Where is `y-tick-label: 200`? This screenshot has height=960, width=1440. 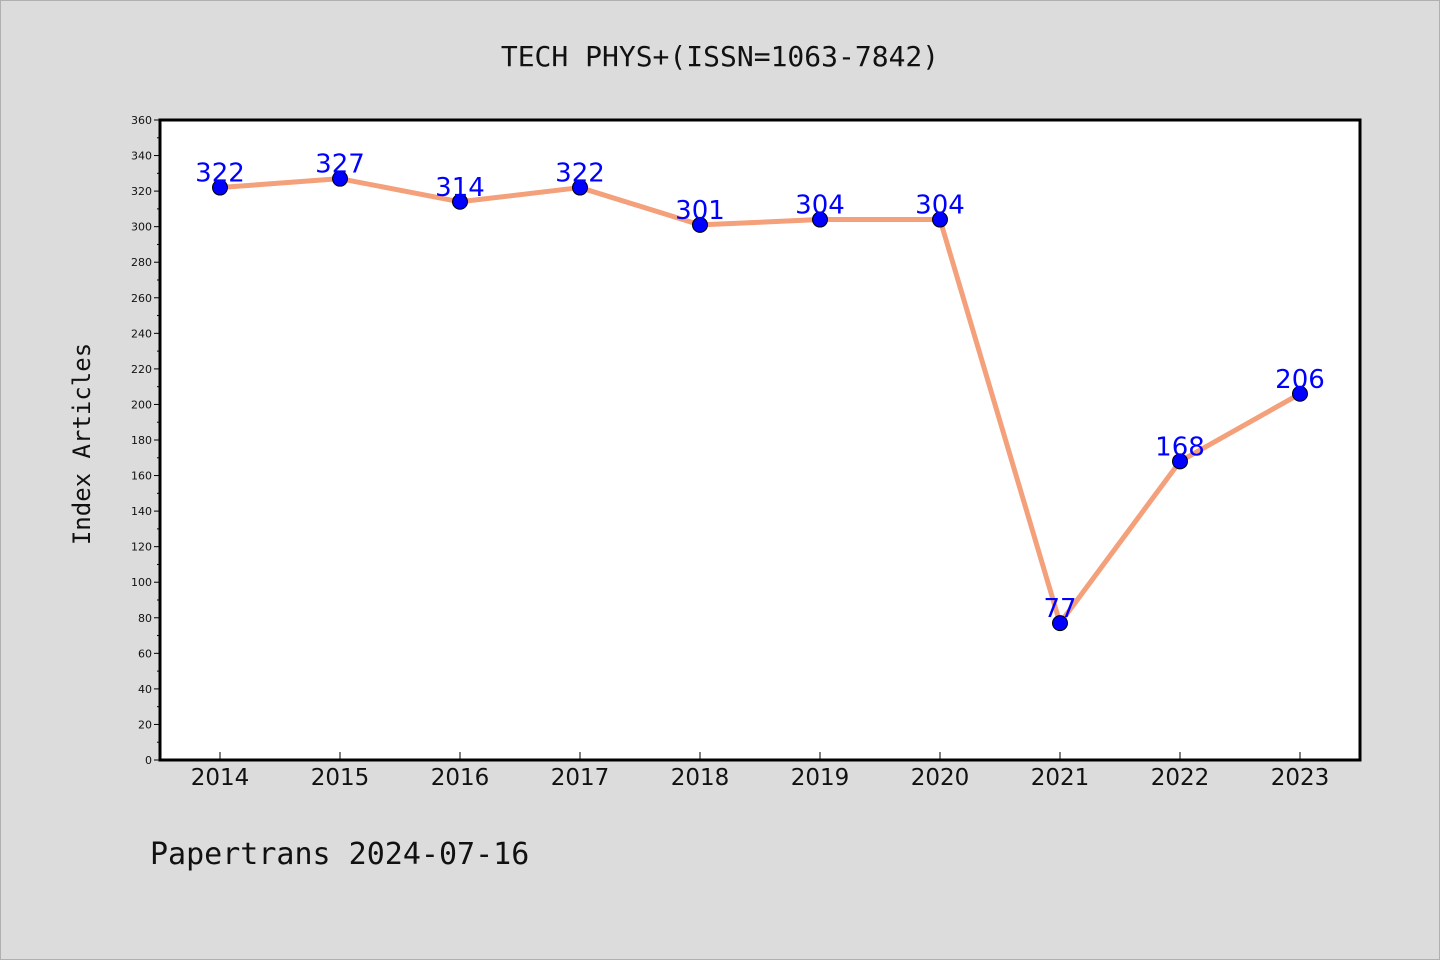
y-tick-label: 200 is located at coordinates (141, 404).